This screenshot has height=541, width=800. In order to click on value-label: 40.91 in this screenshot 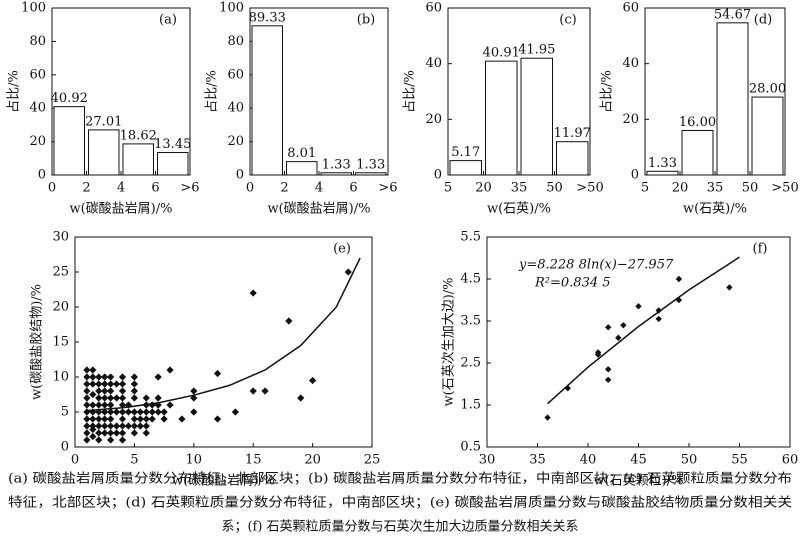, I will do `click(501, 53)`.